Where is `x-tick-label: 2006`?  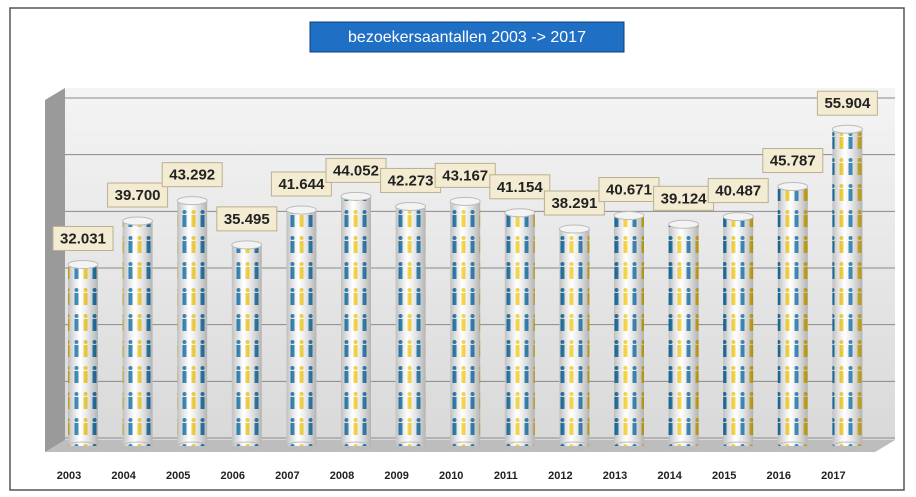 x-tick-label: 2006 is located at coordinates (233, 476).